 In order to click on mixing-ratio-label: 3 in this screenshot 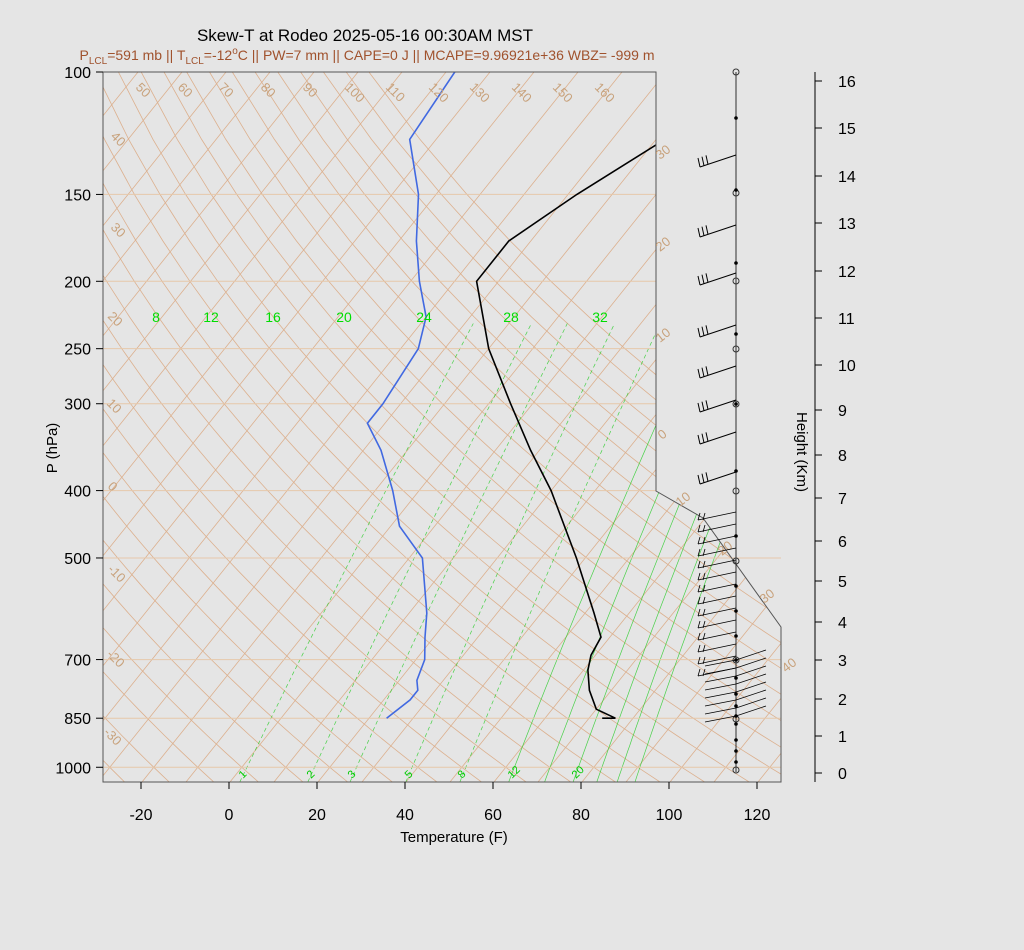, I will do `click(352, 774)`.